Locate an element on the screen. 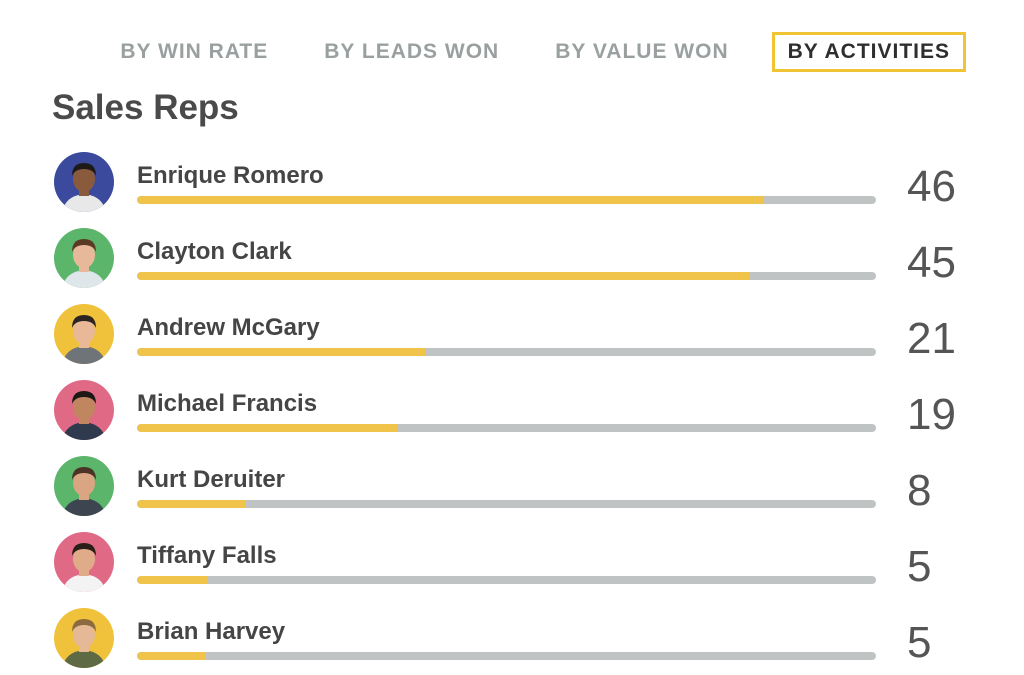 The height and width of the screenshot is (675, 1024). rep-name: Andrew McGary is located at coordinates (228, 327).